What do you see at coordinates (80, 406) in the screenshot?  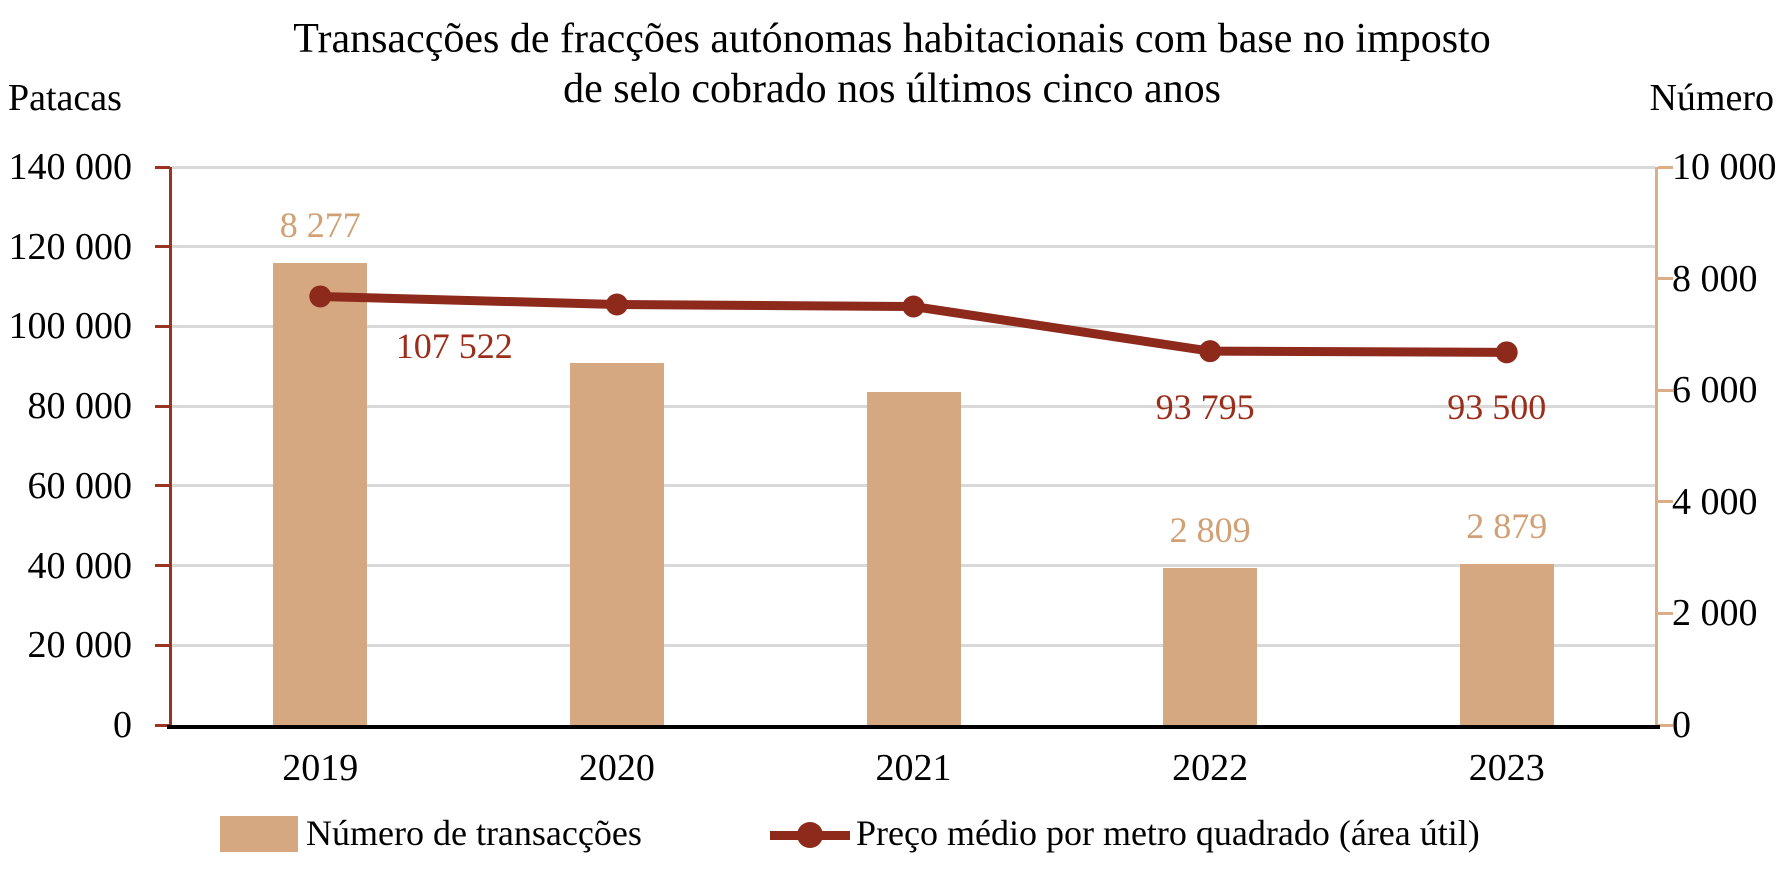 I see `left-tick-label: 80 000` at bounding box center [80, 406].